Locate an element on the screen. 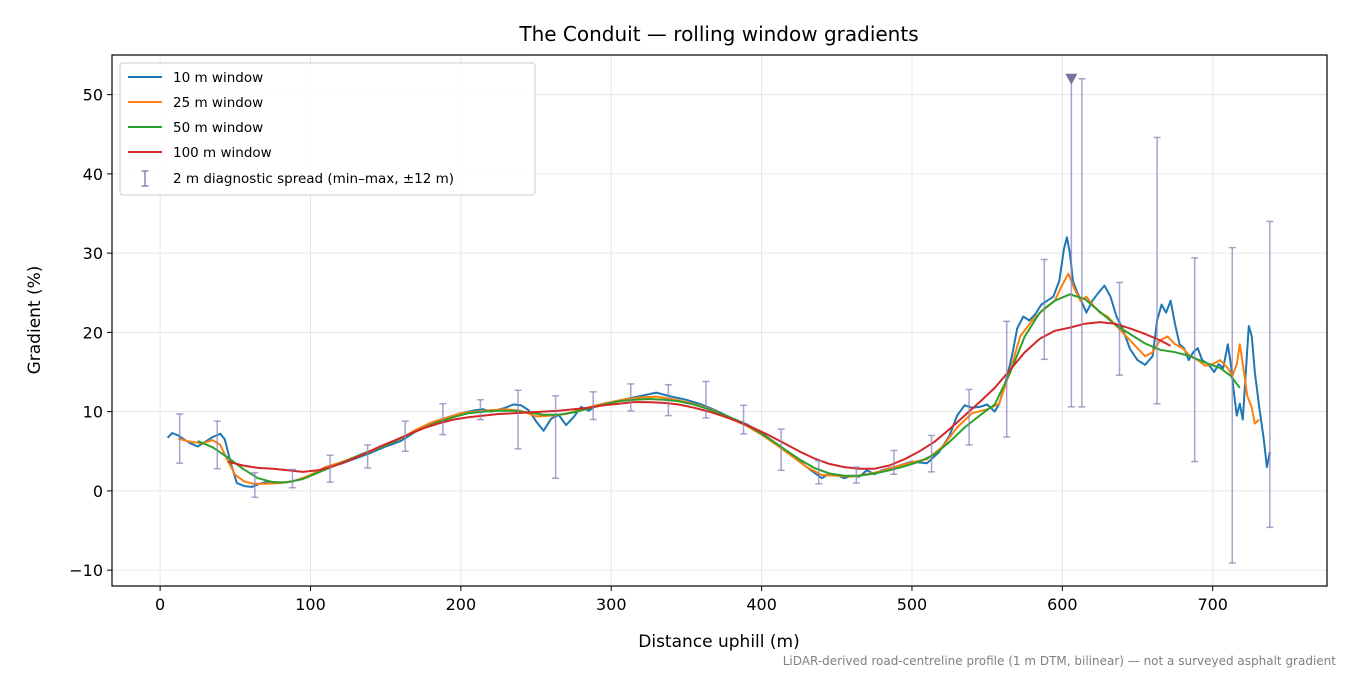  y-tick-label: 40 is located at coordinates (93, 174).